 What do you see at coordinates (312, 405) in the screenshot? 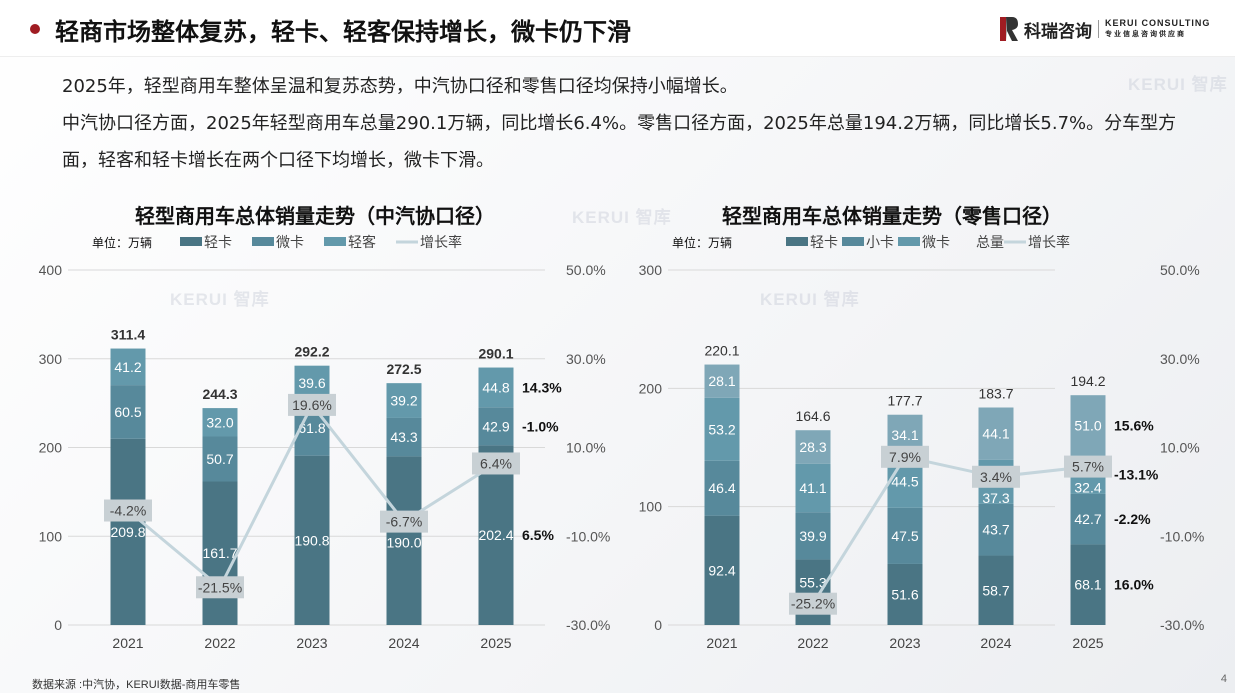
I see `growth-label: 19.6%` at bounding box center [312, 405].